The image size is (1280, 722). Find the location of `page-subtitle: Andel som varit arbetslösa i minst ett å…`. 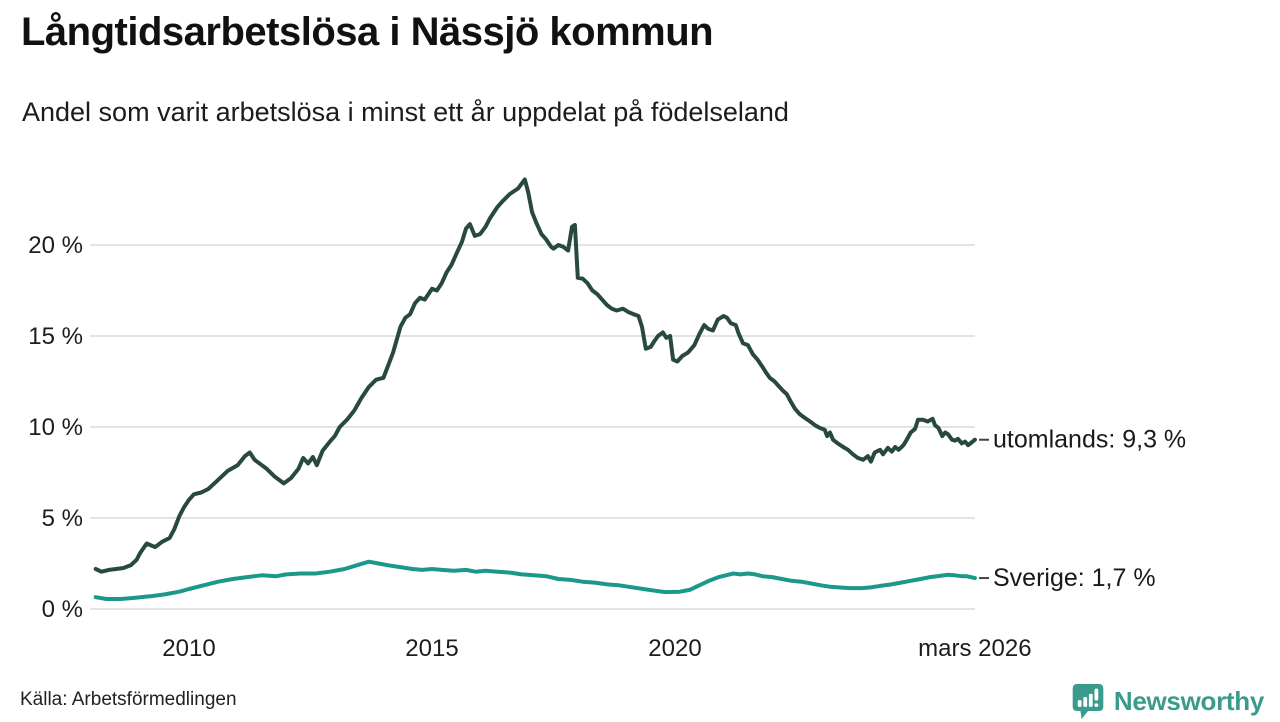

page-subtitle: Andel som varit arbetslösa i minst ett å… is located at coordinates (405, 112).